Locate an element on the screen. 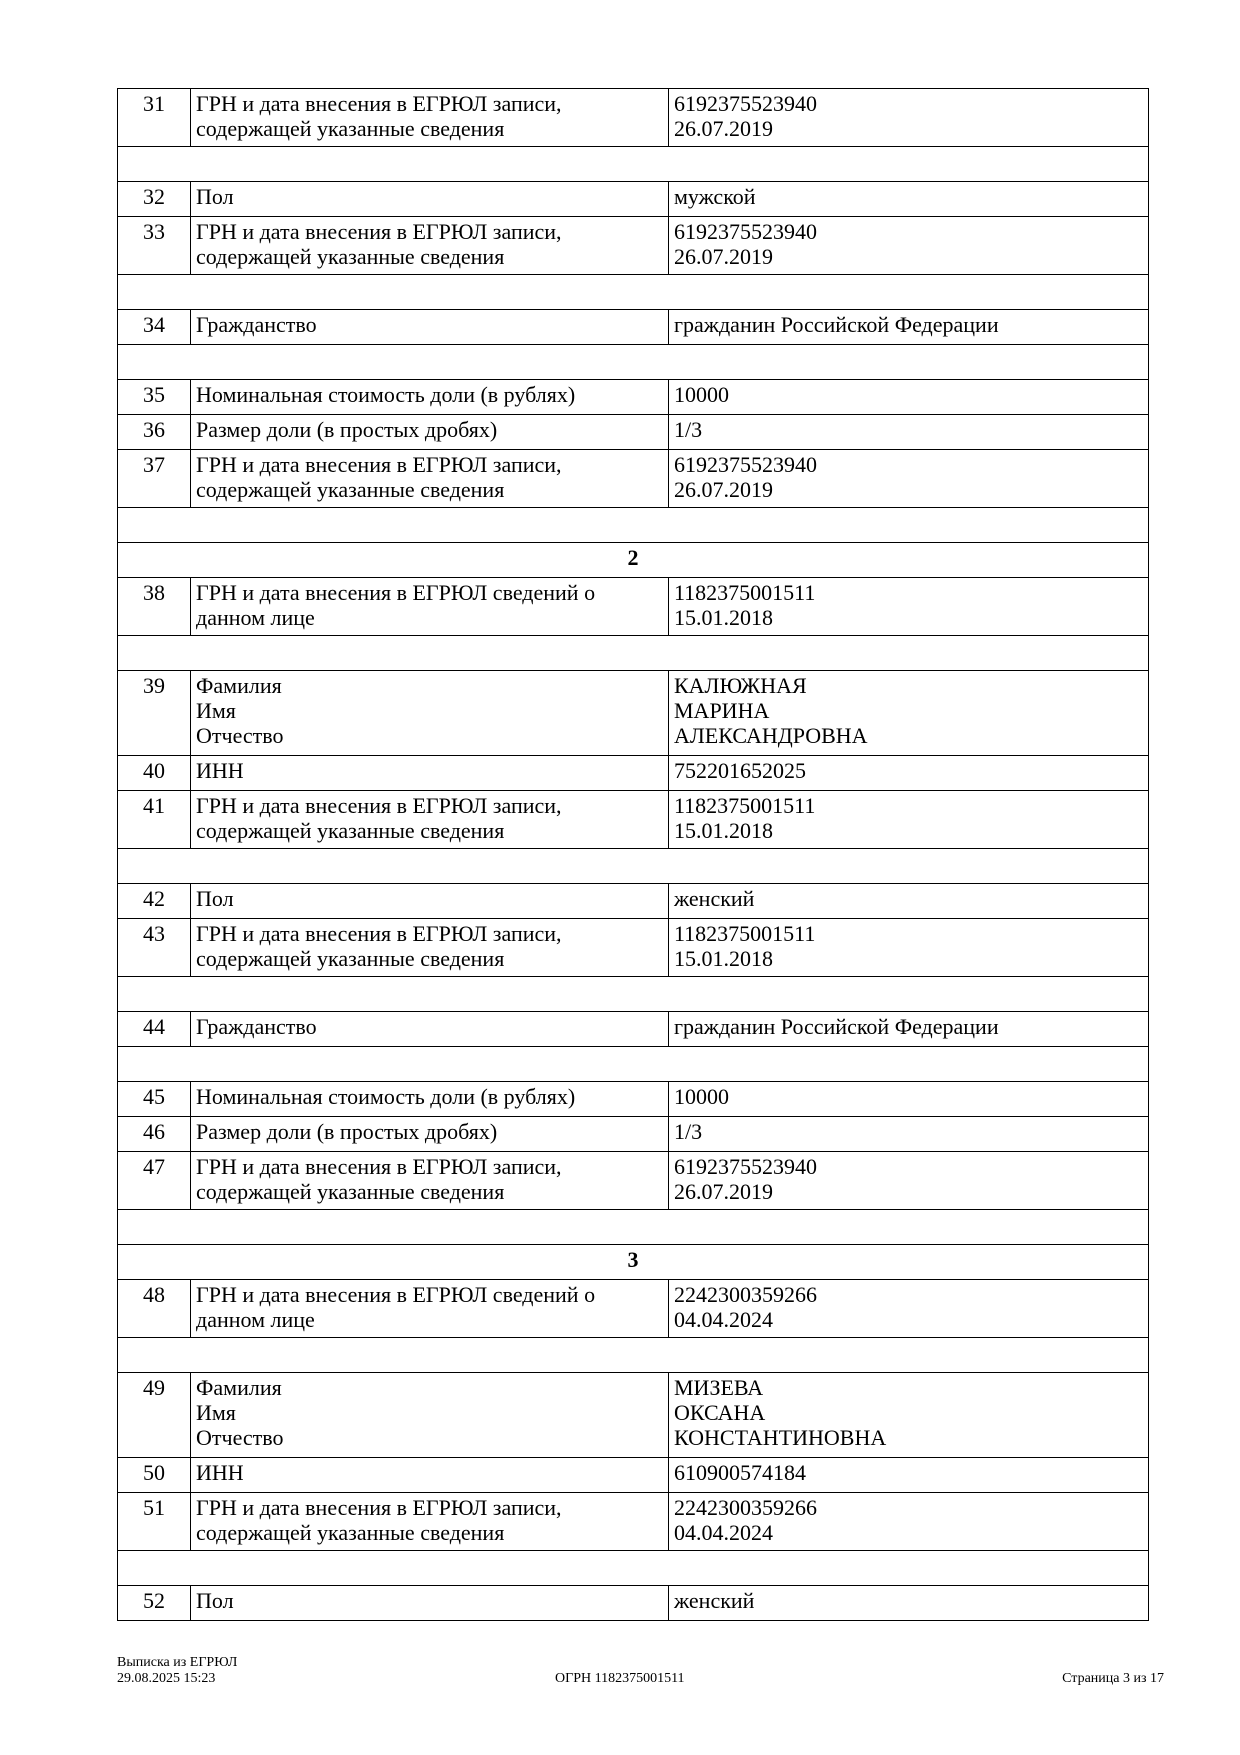 The image size is (1240, 1755). field-label-line: Гражданство is located at coordinates (256, 1026).